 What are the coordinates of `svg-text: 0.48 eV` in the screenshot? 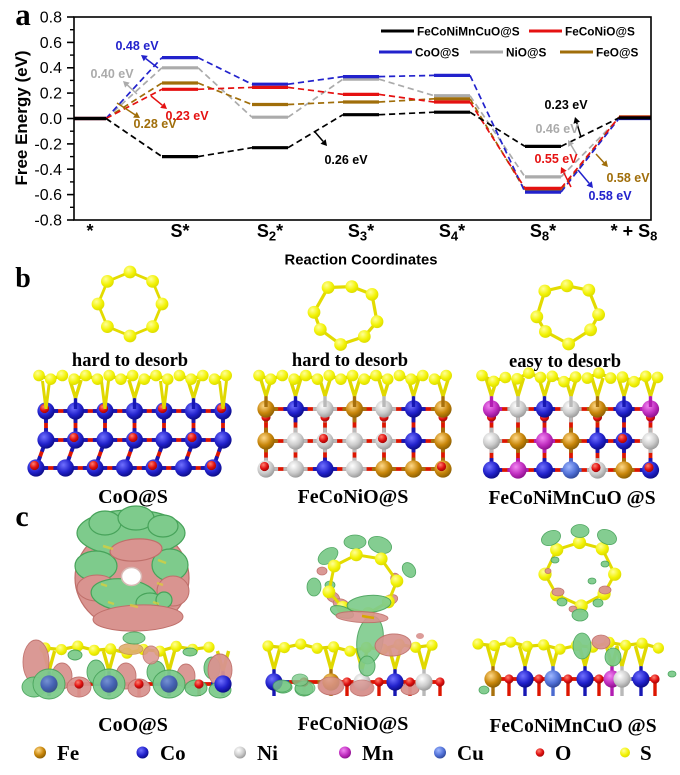 It's located at (137, 46).